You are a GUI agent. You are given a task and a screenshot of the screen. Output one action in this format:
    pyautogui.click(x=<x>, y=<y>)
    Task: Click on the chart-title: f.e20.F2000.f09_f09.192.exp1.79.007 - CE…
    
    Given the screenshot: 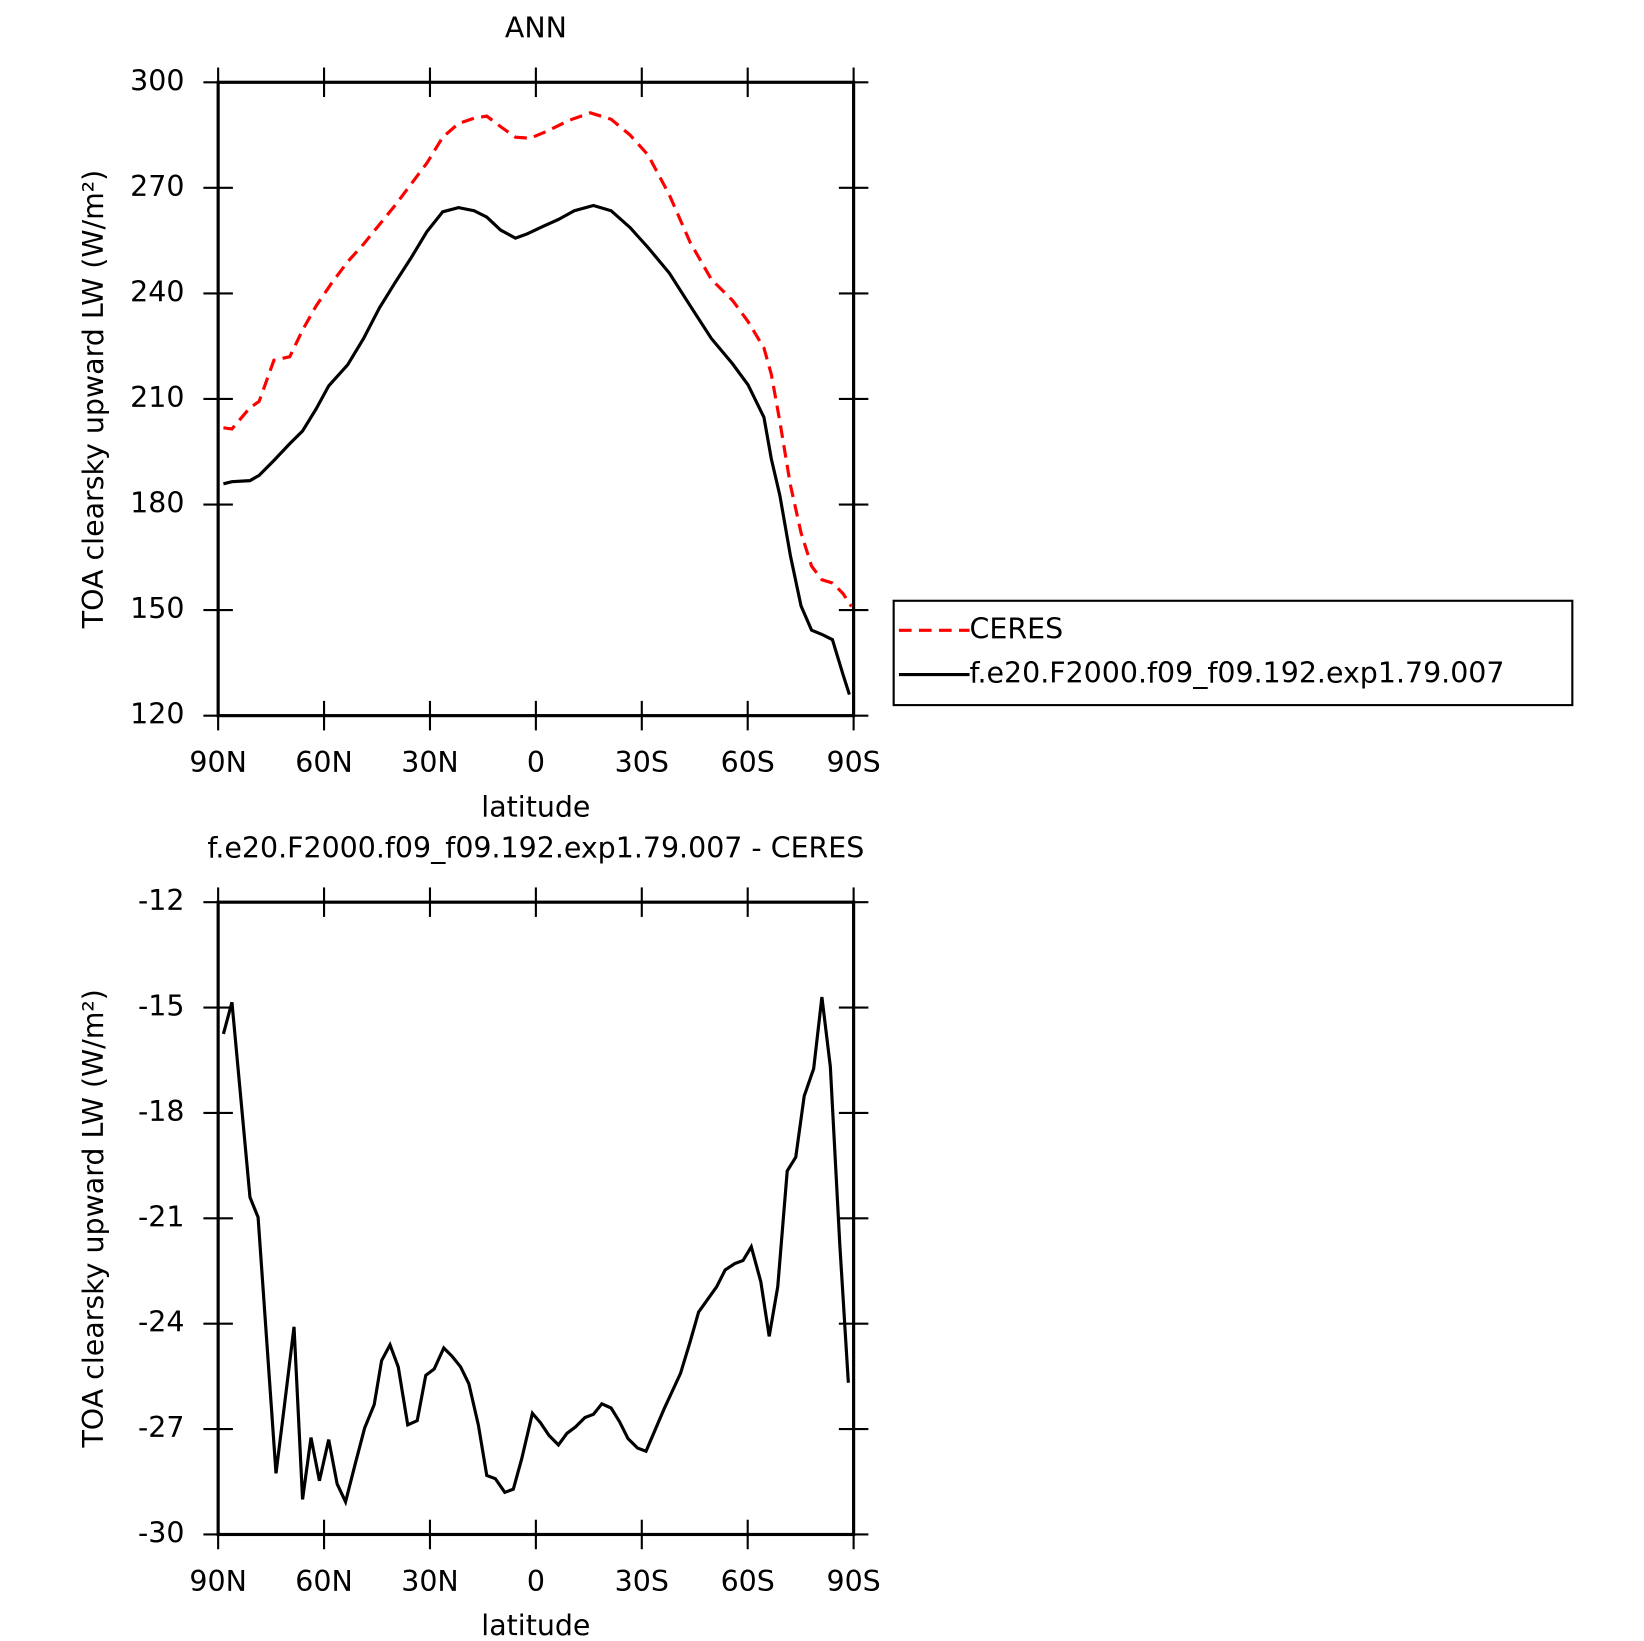 What is the action you would take?
    pyautogui.click(x=535, y=847)
    